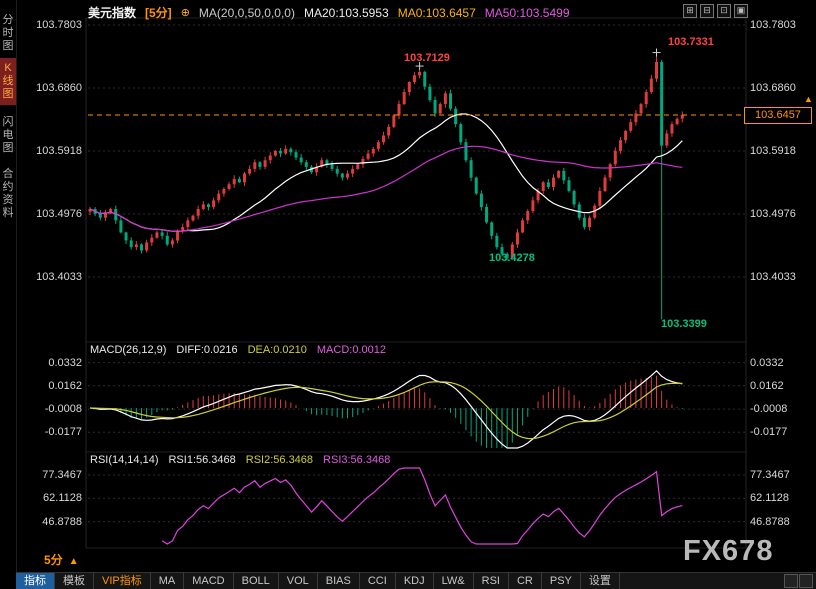 The image size is (816, 589). What do you see at coordinates (600, 581) in the screenshot?
I see `toolbar-item-settings: 设置` at bounding box center [600, 581].